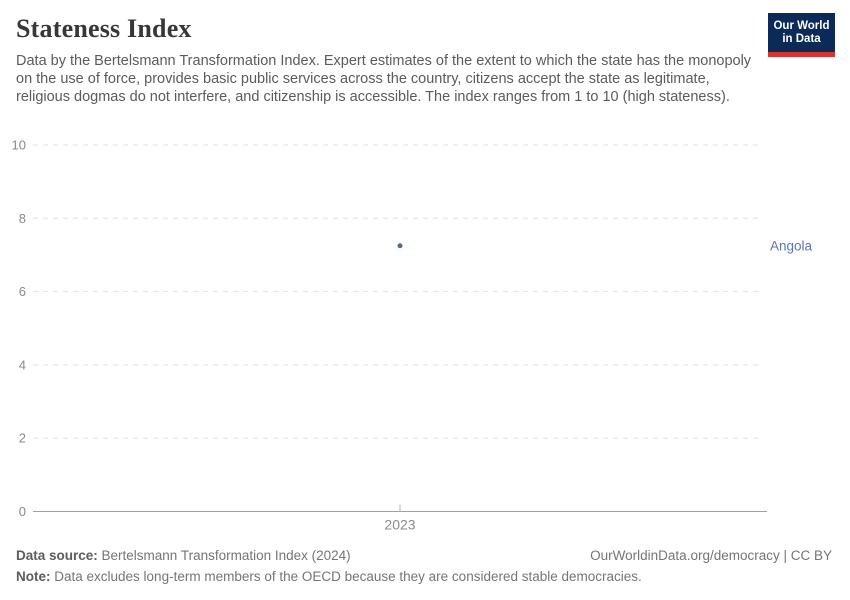 The width and height of the screenshot is (850, 600). I want to click on owid-logo-text: Our World in Data, so click(801, 32).